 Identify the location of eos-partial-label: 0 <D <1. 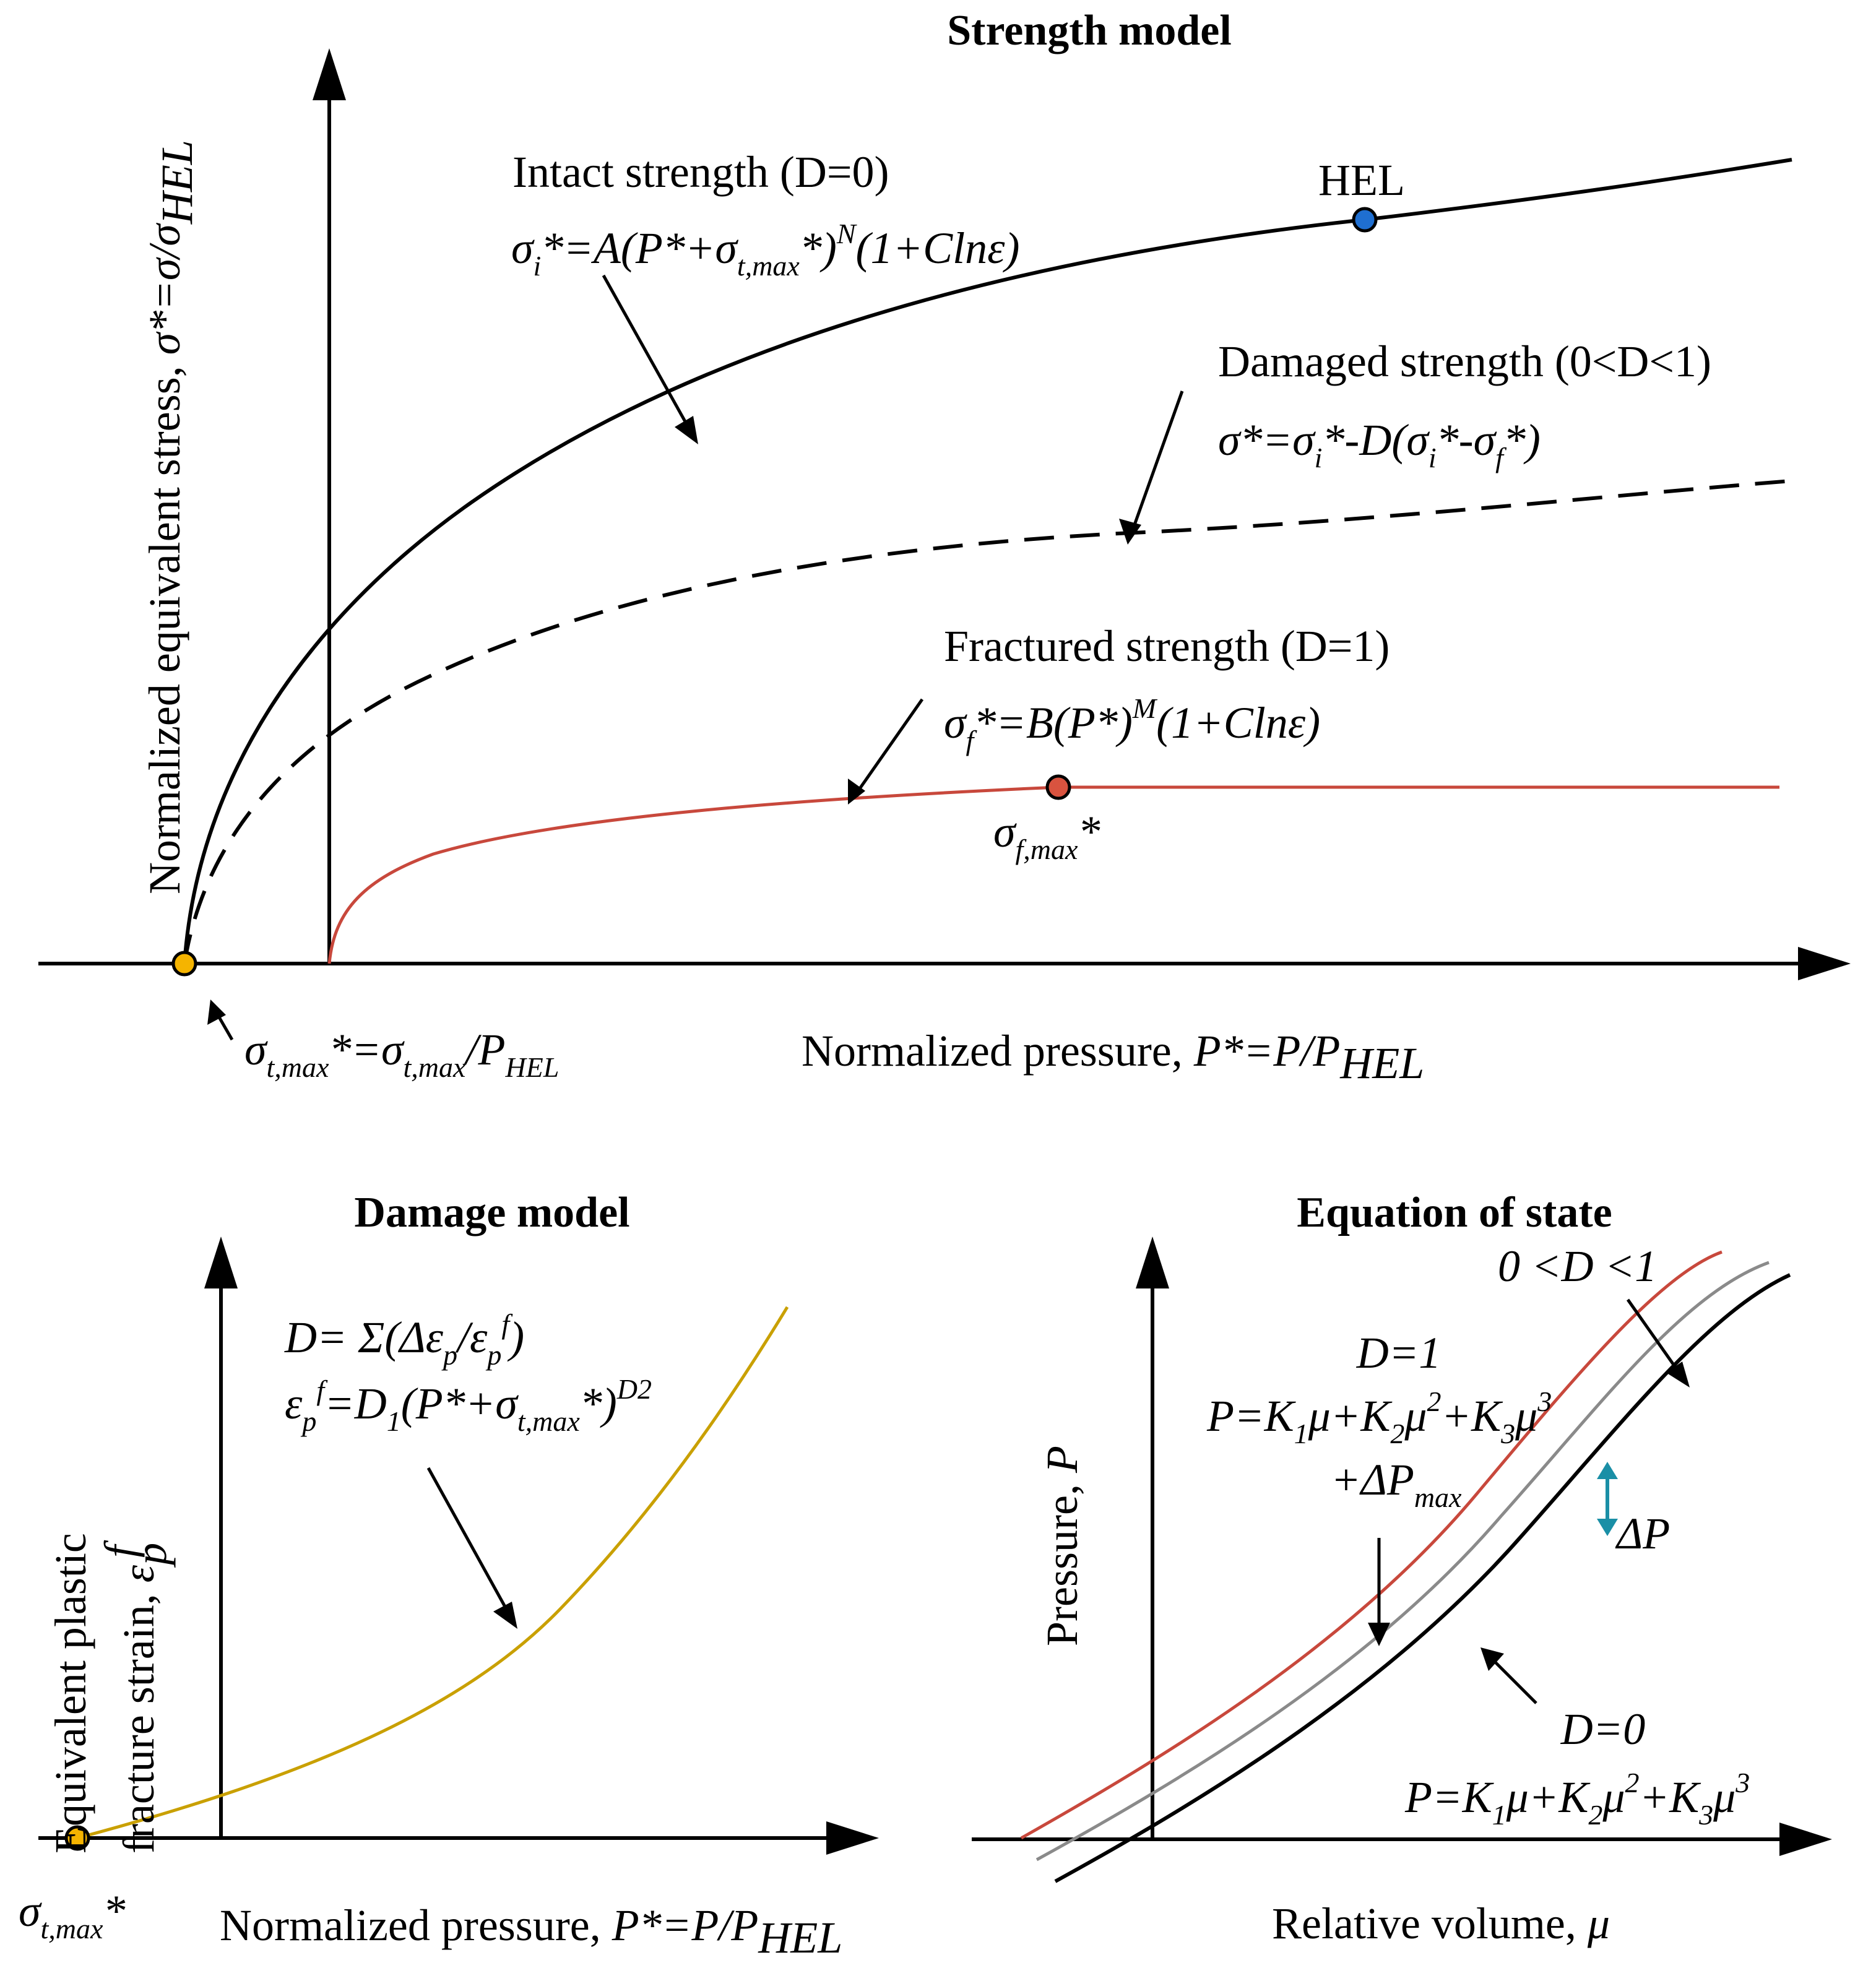
(1577, 1266).